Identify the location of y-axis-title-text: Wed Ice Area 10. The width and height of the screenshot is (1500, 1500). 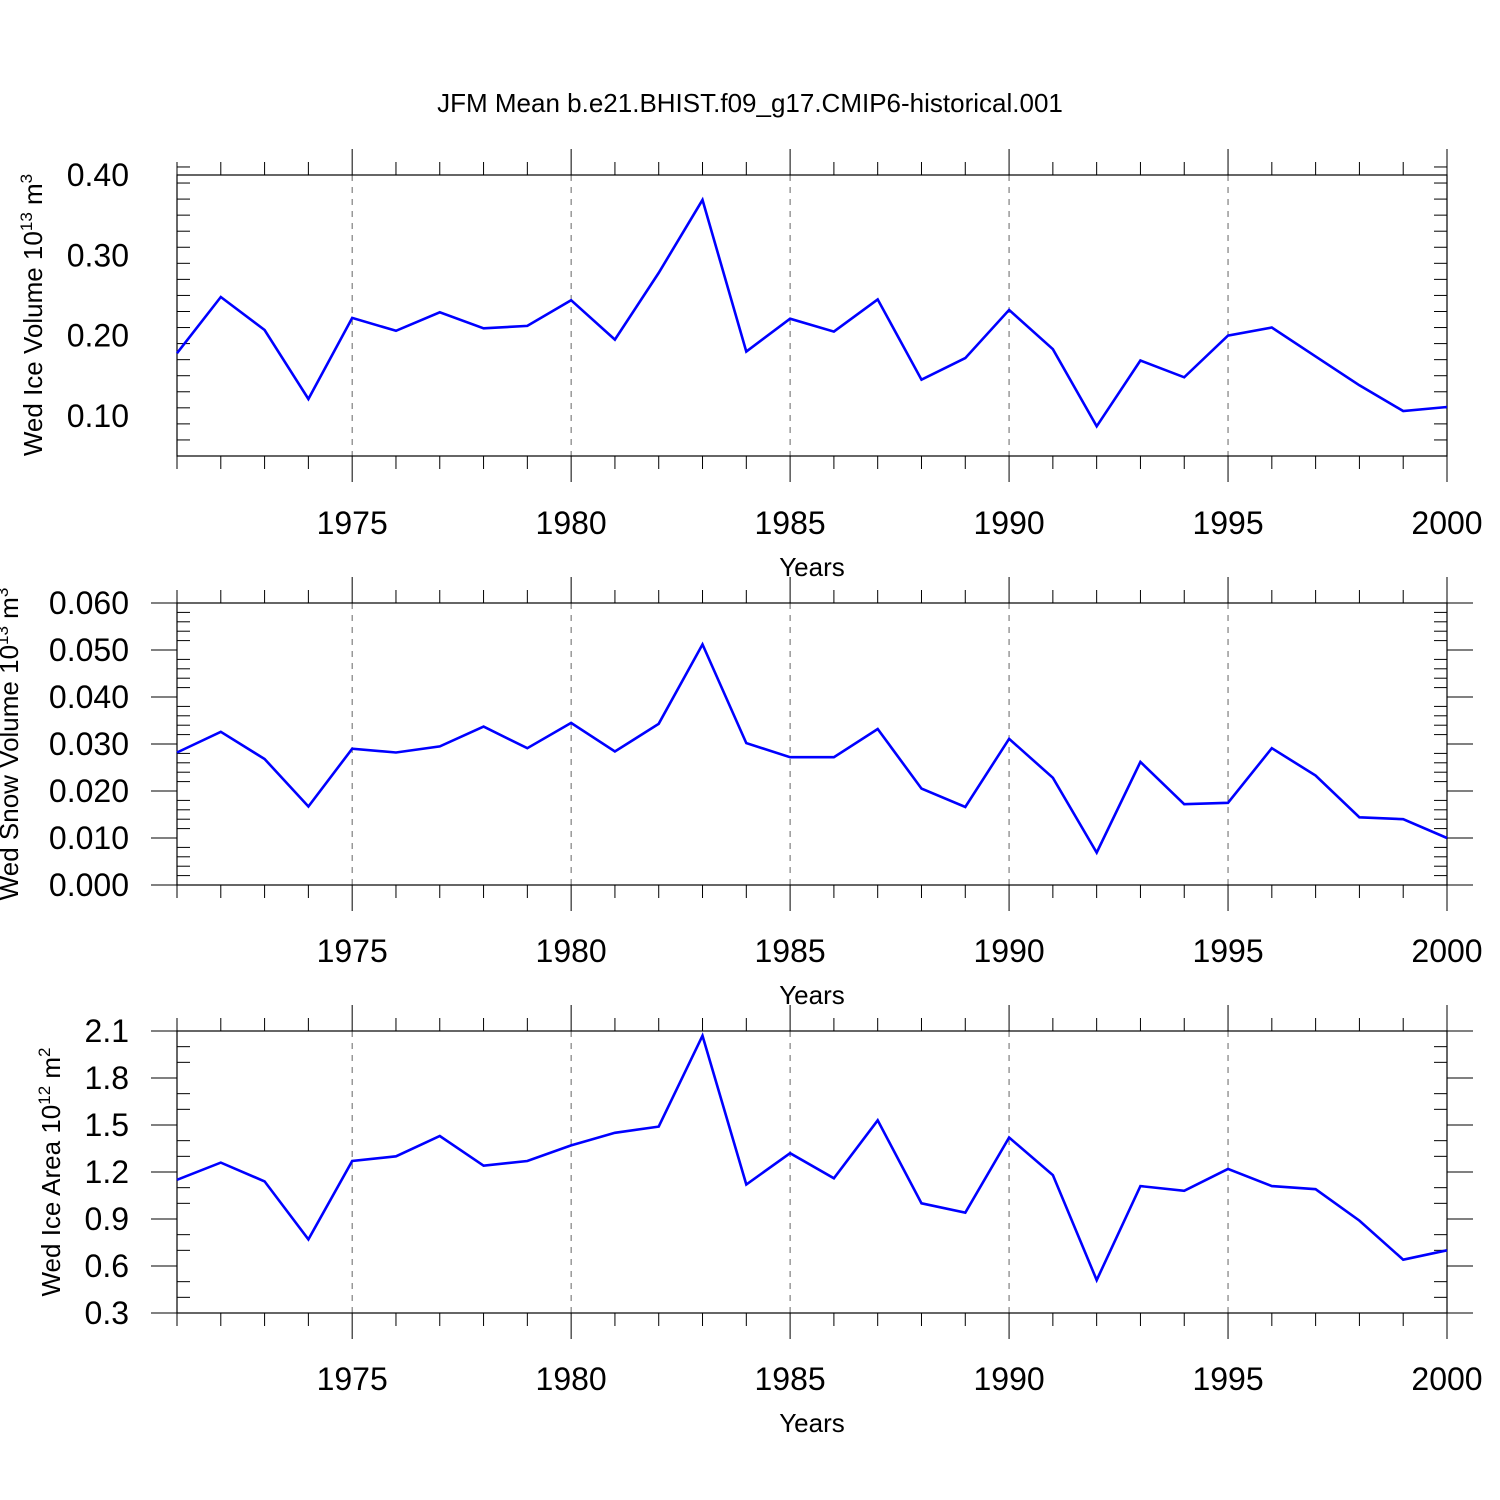
(51, 1201).